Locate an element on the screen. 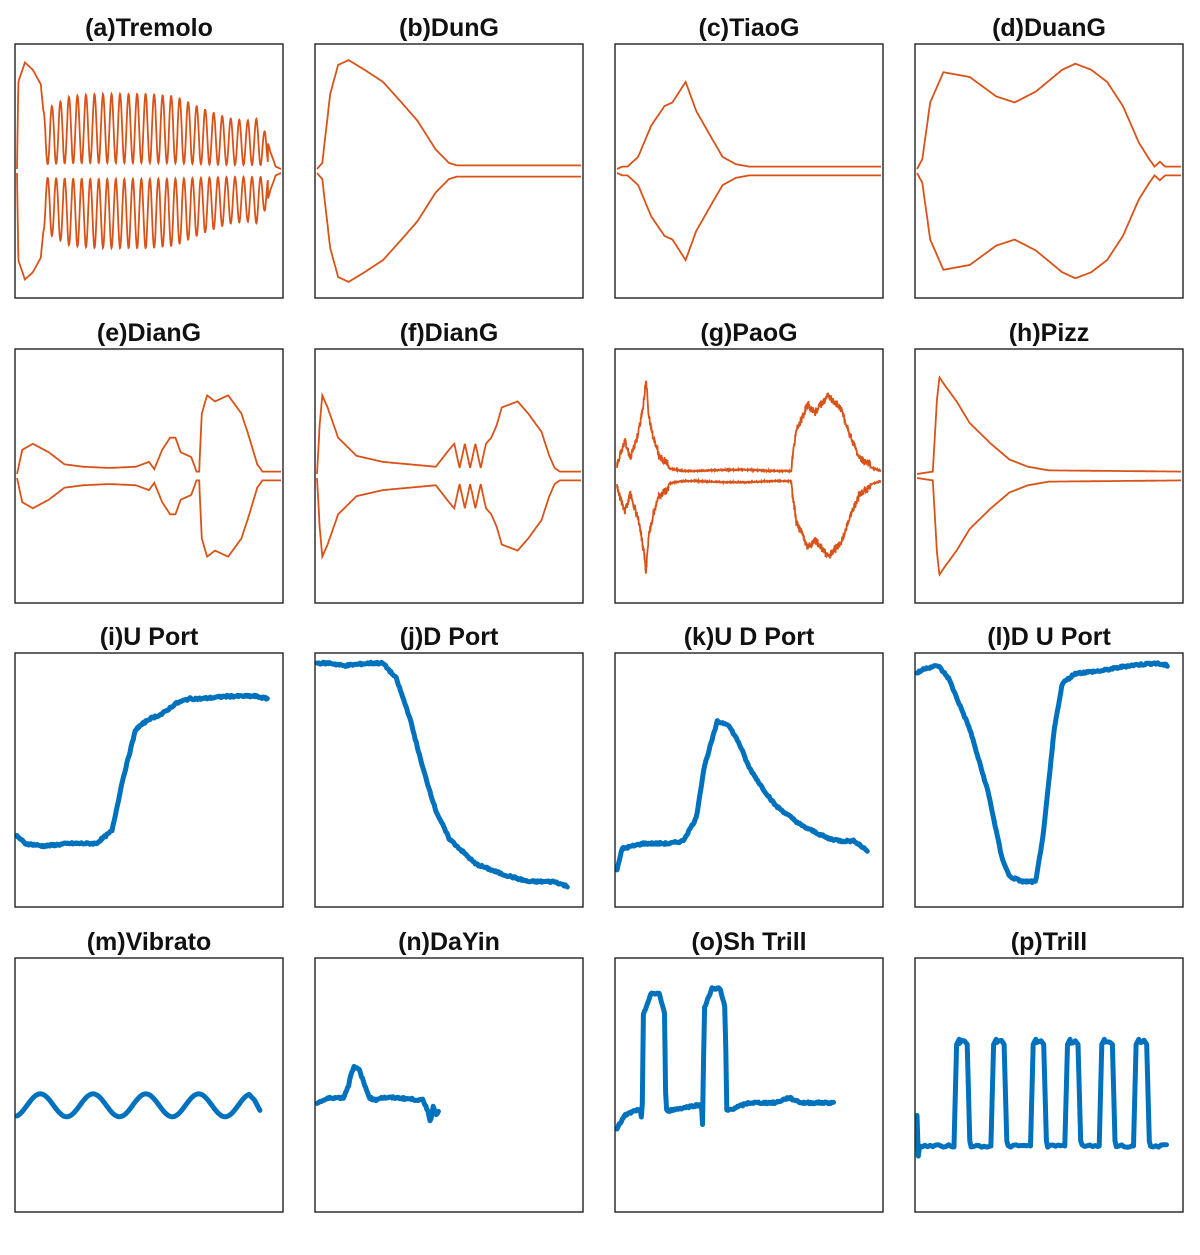 Image resolution: width=1200 pixels, height=1255 pixels. plot-frame-b is located at coordinates (449, 171).